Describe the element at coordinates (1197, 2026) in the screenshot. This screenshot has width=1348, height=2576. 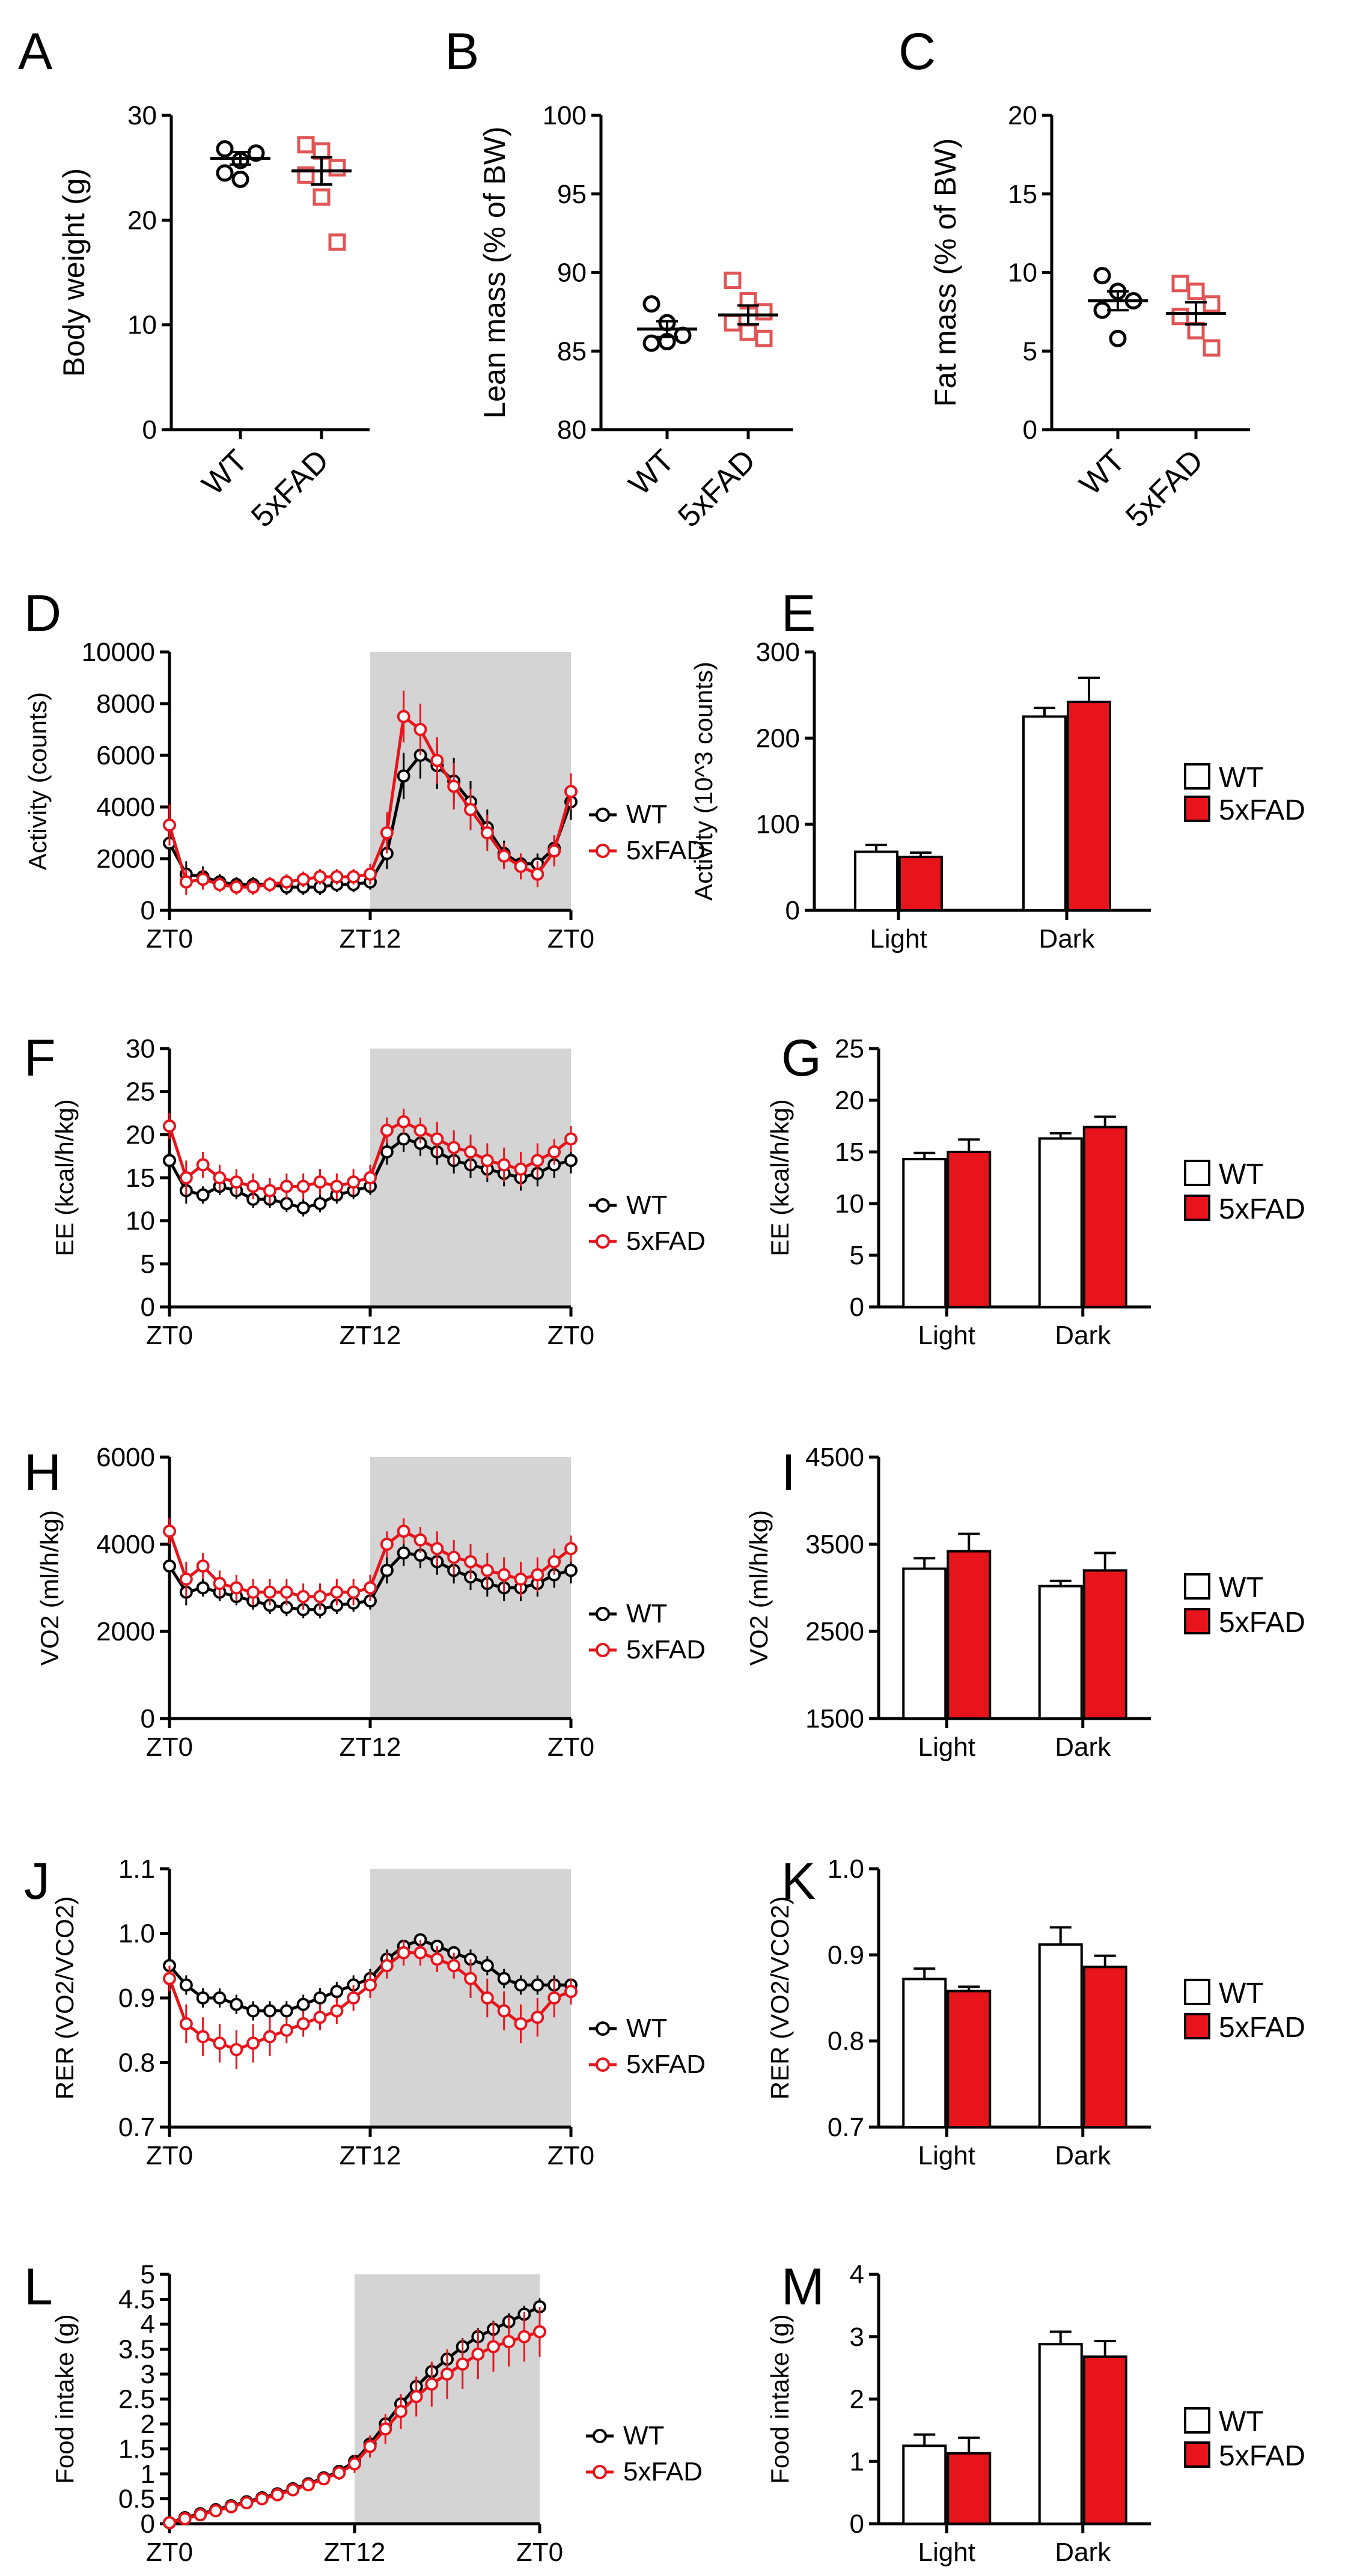
I see `legend-swatch-5xfad` at that location.